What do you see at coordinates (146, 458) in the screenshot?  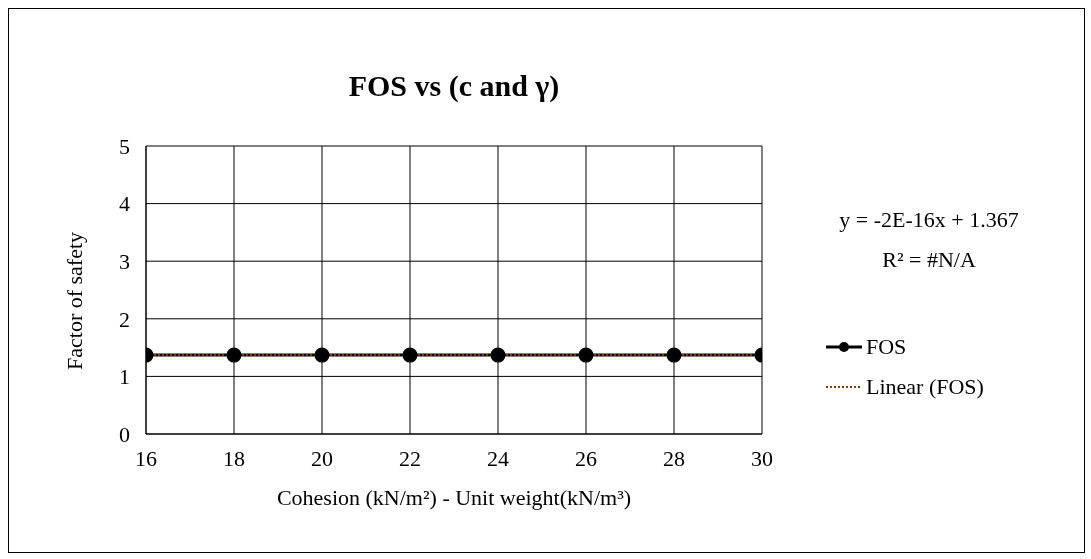 I see `x-tick-label: 16` at bounding box center [146, 458].